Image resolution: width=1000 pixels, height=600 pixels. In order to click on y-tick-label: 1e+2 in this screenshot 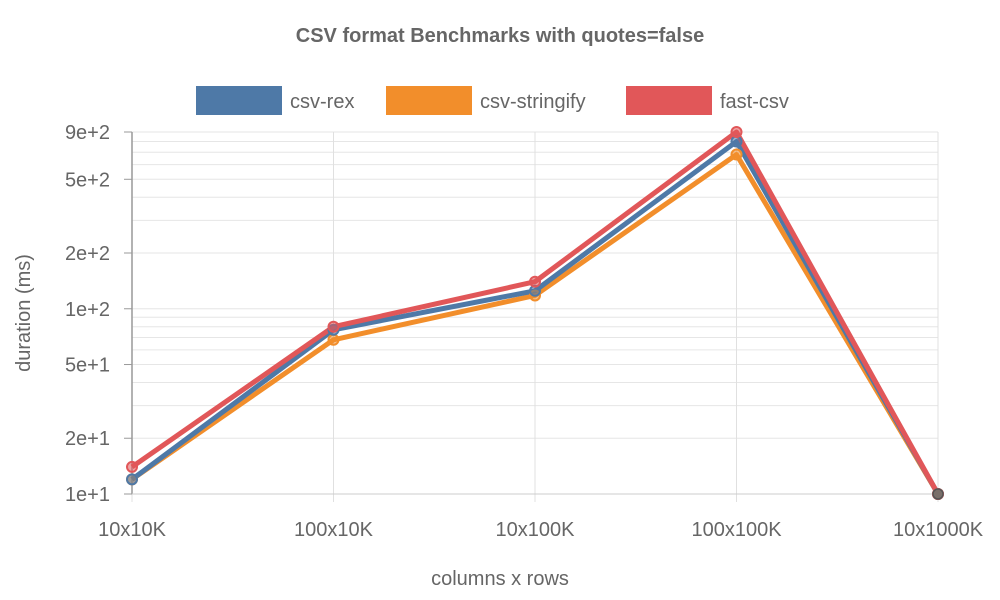, I will do `click(87, 310)`.